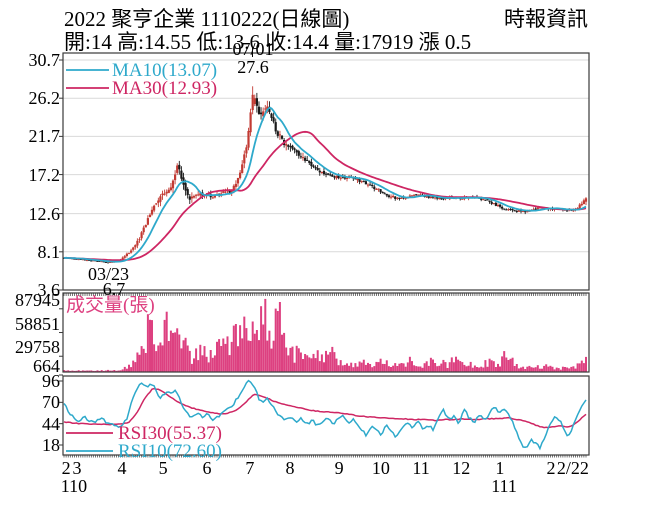  What do you see at coordinates (253, 49) in the screenshot?
I see `peak-date-annotation: 07/01` at bounding box center [253, 49].